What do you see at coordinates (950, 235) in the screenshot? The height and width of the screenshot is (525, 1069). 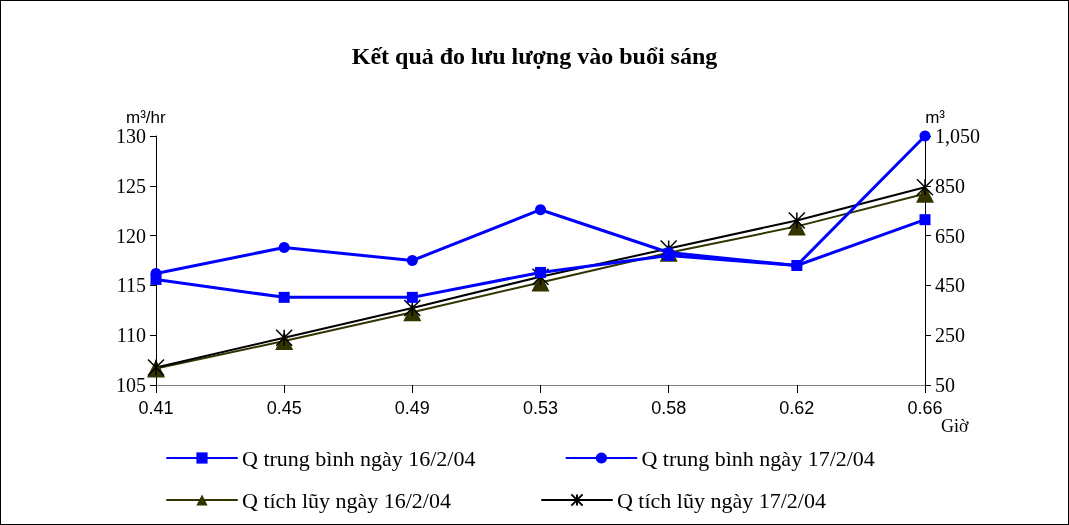 I see `y2-tick-label: 650` at bounding box center [950, 235].